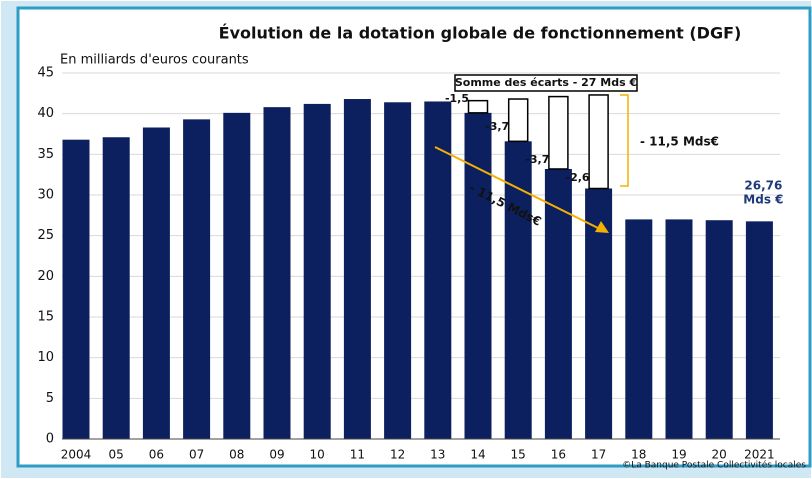 The width and height of the screenshot is (812, 479). Describe the element at coordinates (317, 455) in the screenshot. I see `x-tick-label: 10` at that location.